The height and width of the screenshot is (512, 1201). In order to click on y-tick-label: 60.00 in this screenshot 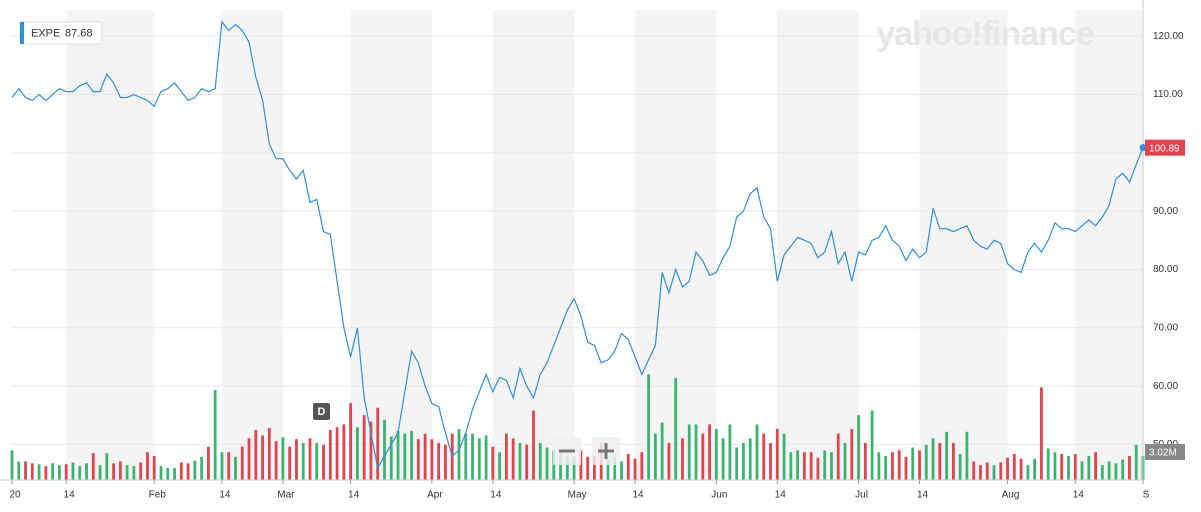, I will do `click(1165, 386)`.